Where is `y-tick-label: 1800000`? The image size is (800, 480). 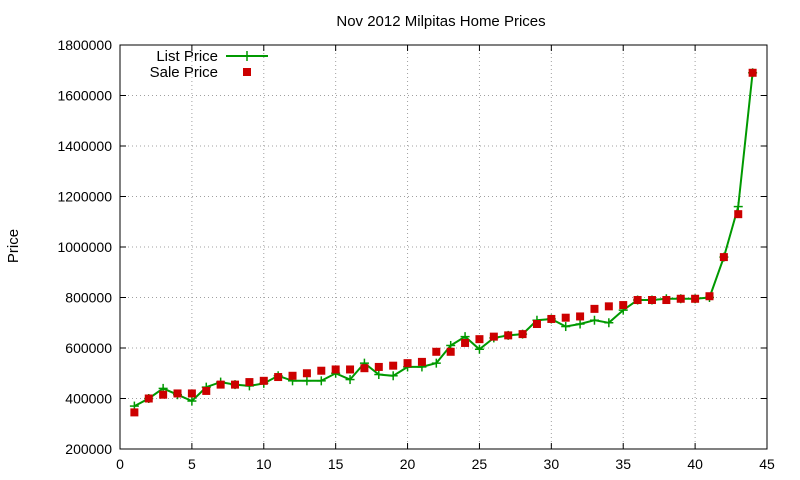
y-tick-label: 1800000 is located at coordinates (84, 45).